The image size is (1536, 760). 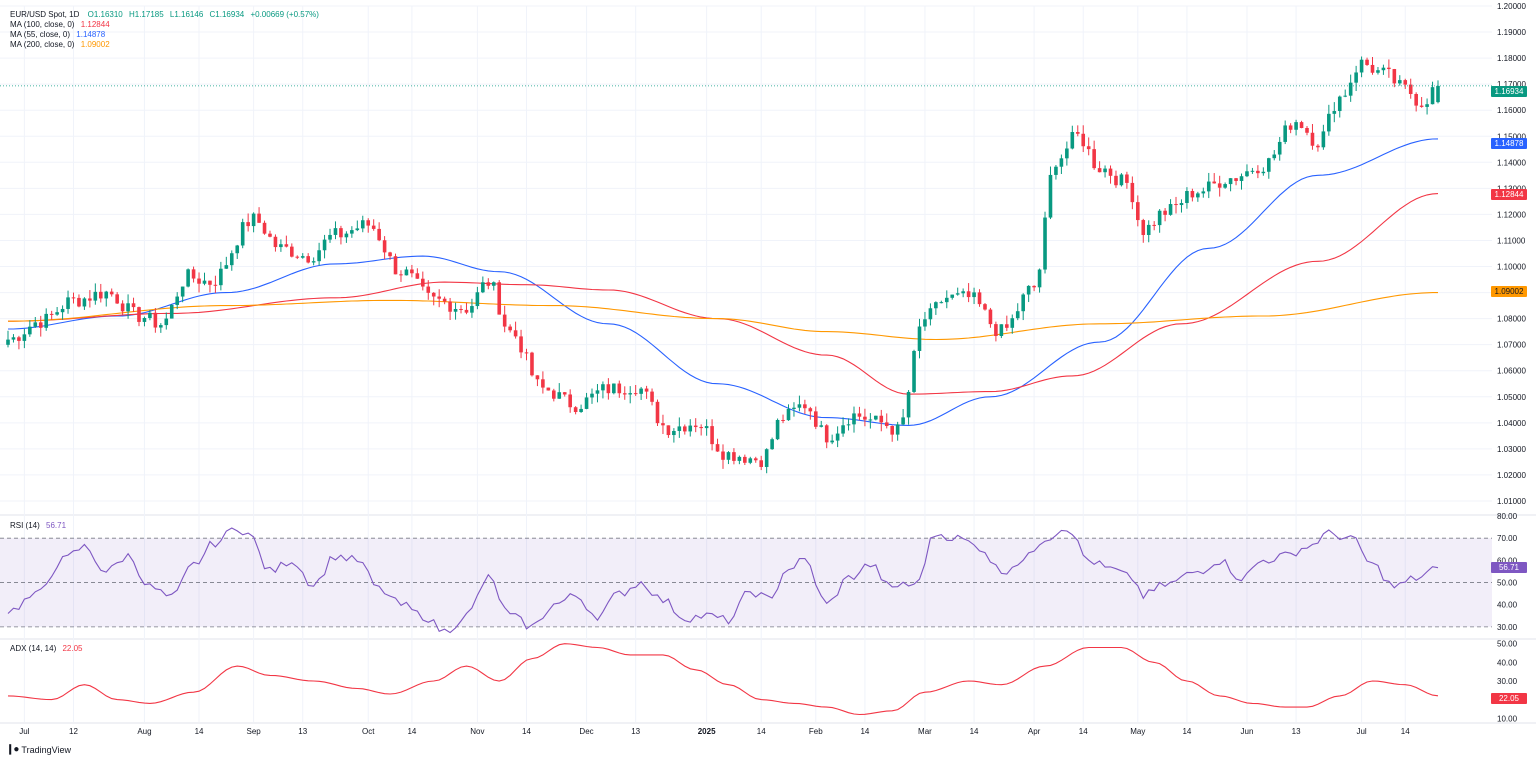 What do you see at coordinates (164, 35) in the screenshot?
I see `legend-ma55-row: MA (55, close, 0) 1.14878` at bounding box center [164, 35].